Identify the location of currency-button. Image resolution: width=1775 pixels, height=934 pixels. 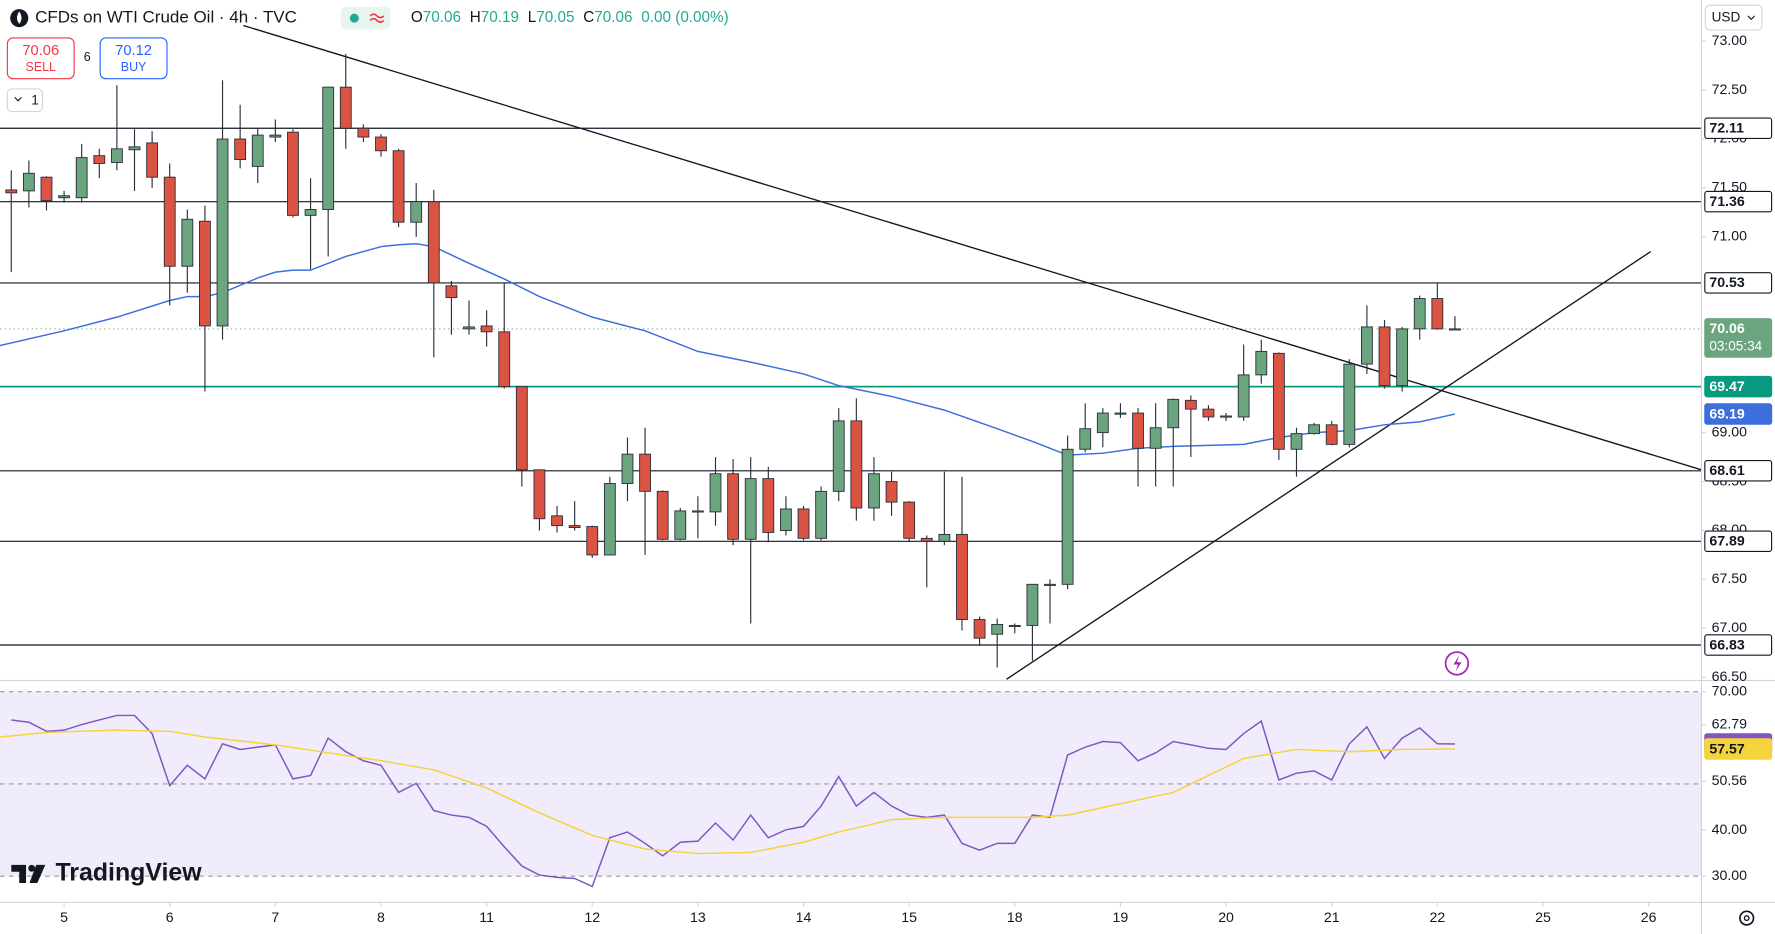
(1733, 17).